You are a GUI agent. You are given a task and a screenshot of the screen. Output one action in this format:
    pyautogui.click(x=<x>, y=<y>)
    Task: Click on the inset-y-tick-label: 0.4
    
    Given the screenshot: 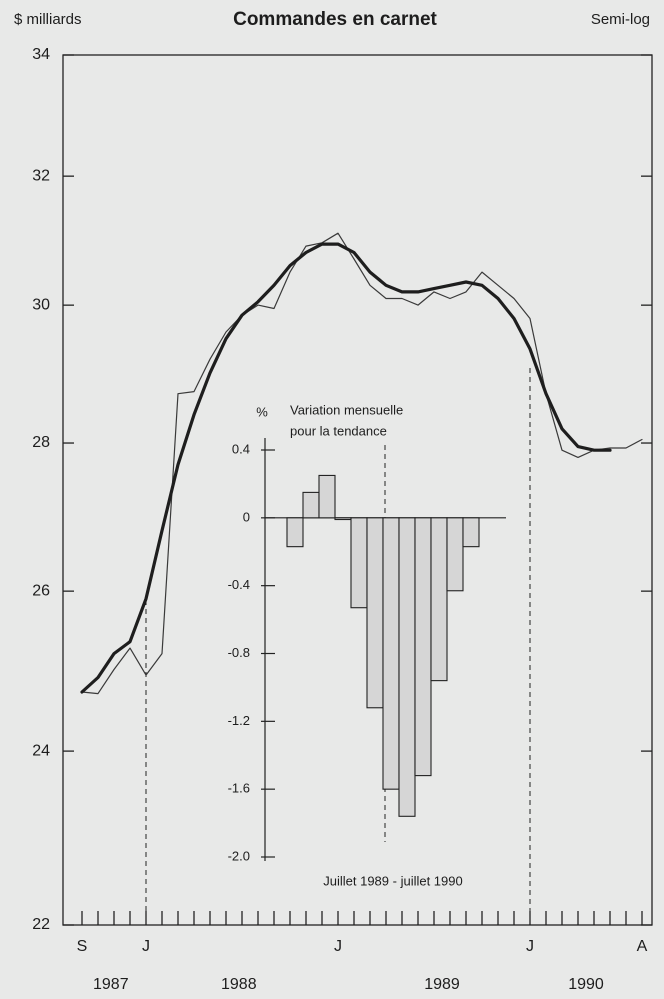 What is the action you would take?
    pyautogui.click(x=241, y=448)
    